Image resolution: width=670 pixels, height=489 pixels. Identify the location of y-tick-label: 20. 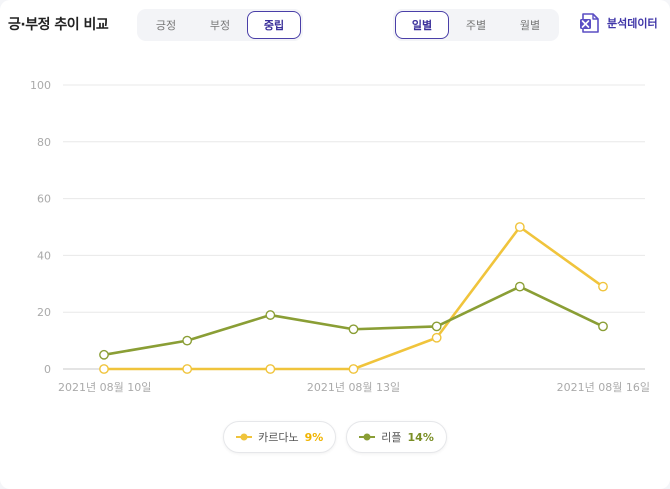
(44, 312).